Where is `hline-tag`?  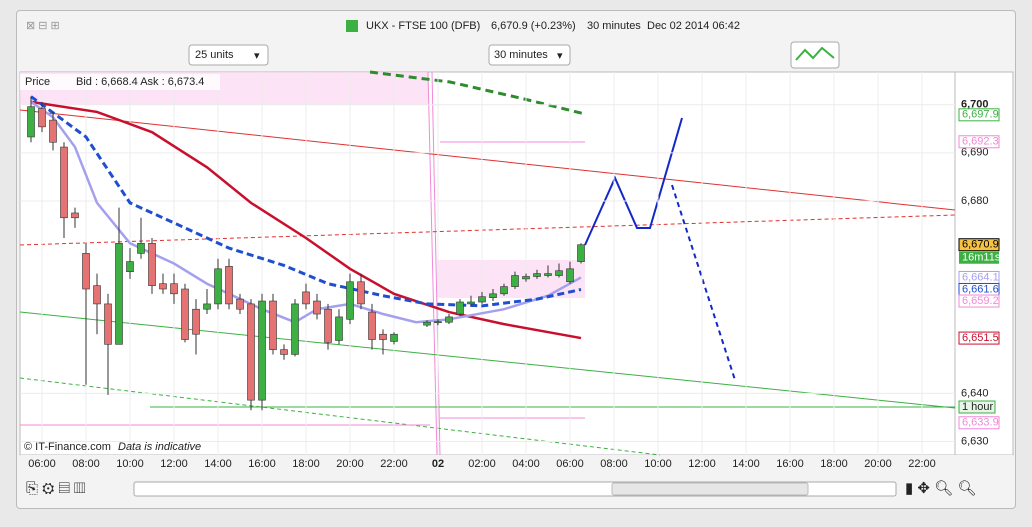
hline-tag is located at coordinates (977, 407).